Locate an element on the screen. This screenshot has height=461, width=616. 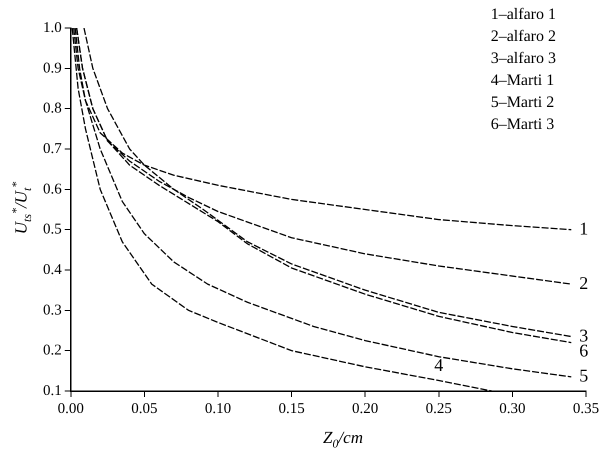
y-tick-label: 0.5 is located at coordinates (52, 230).